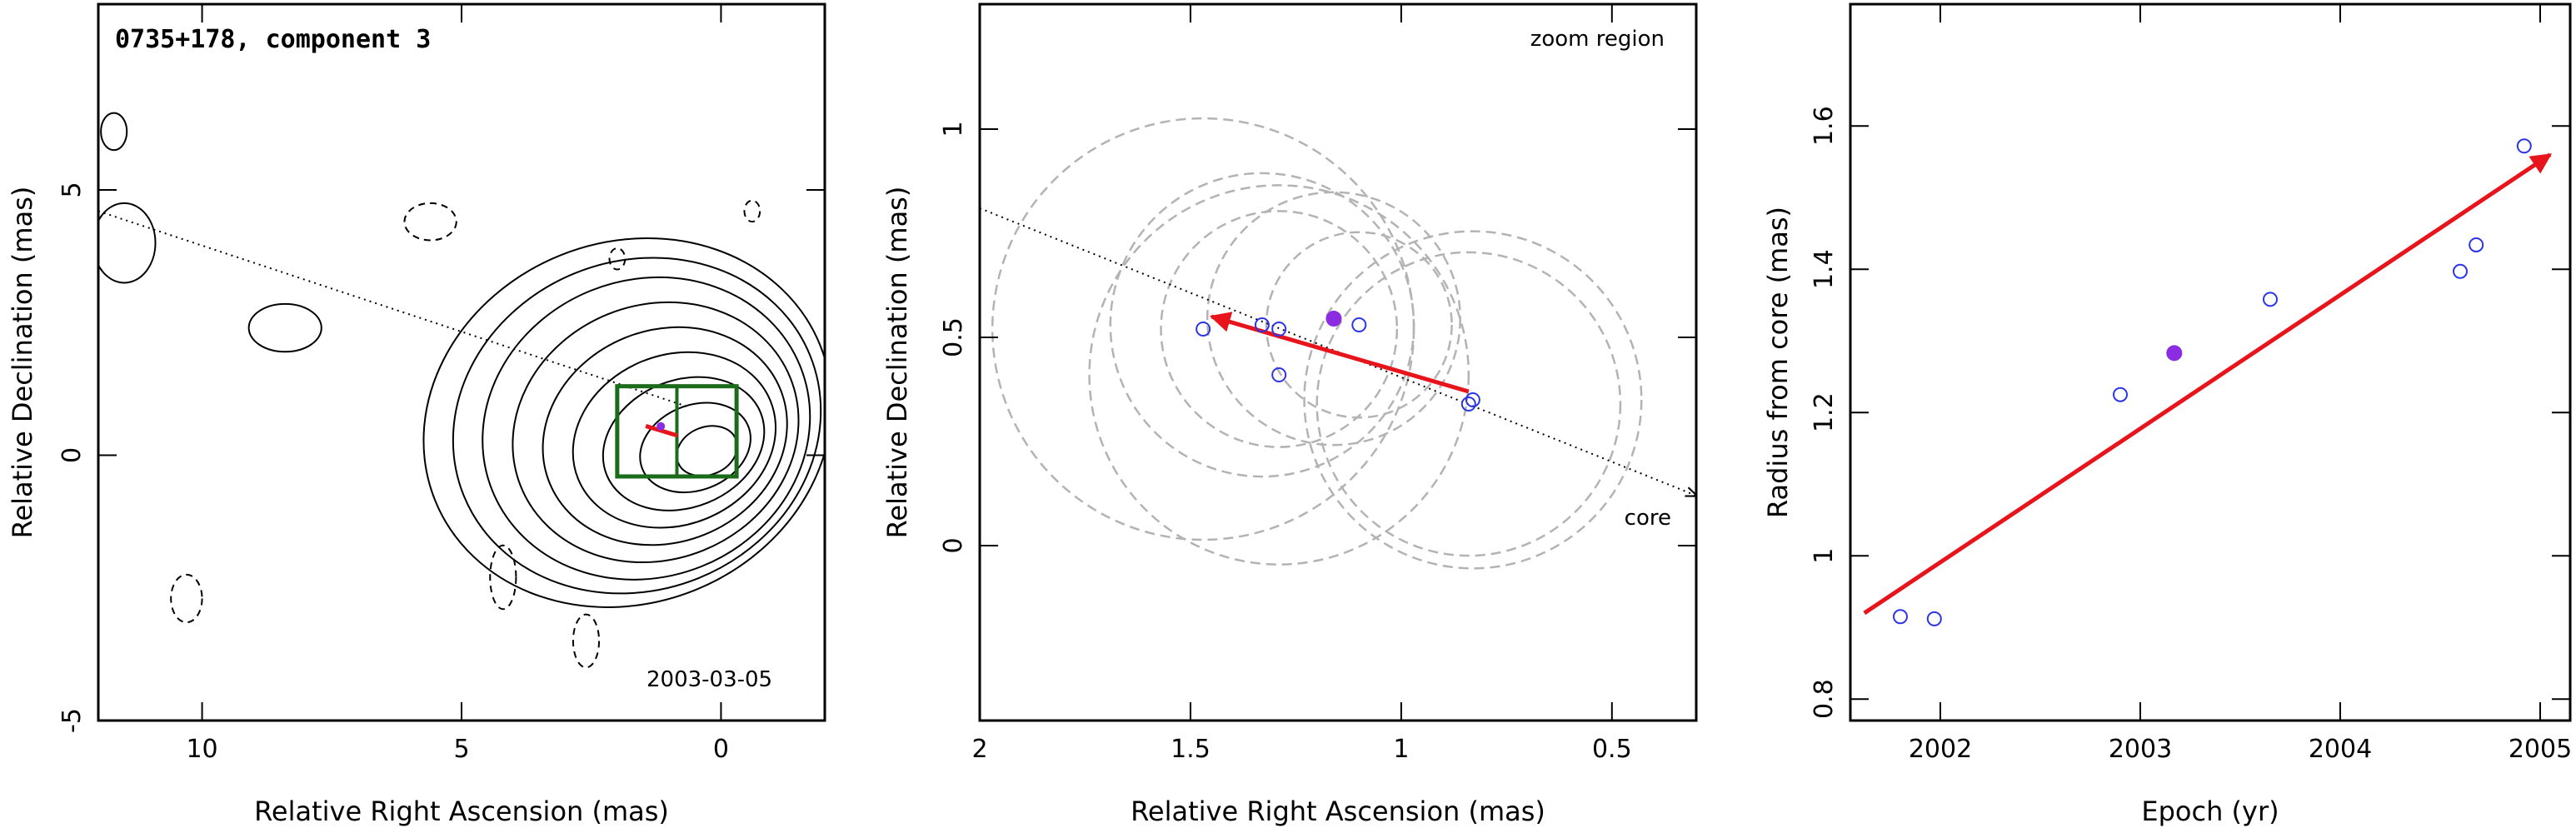  What do you see at coordinates (1612, 749) in the screenshot?
I see `x-tick-label: 0.5` at bounding box center [1612, 749].